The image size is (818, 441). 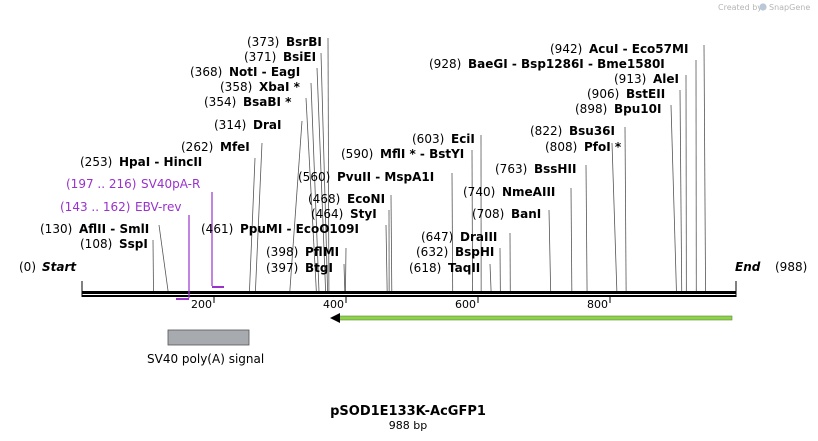 I want to click on site-hpai: (253) HpaI - HincII, so click(x=168, y=223).